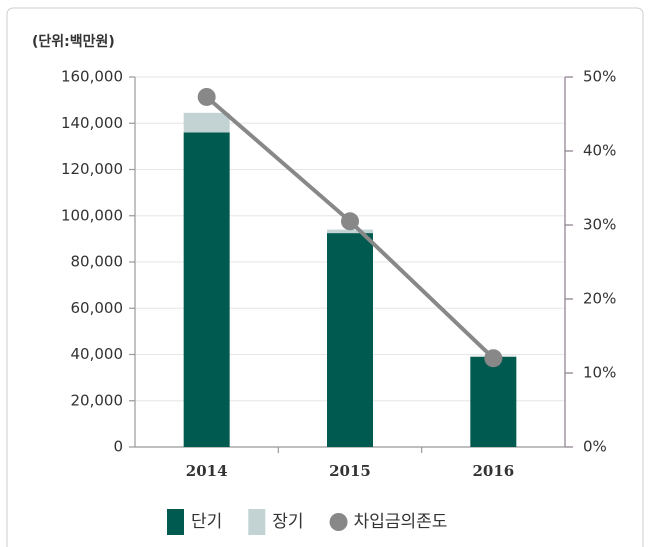 This screenshot has width=648, height=547. I want to click on y2-tick-label: 10%, so click(599, 373).